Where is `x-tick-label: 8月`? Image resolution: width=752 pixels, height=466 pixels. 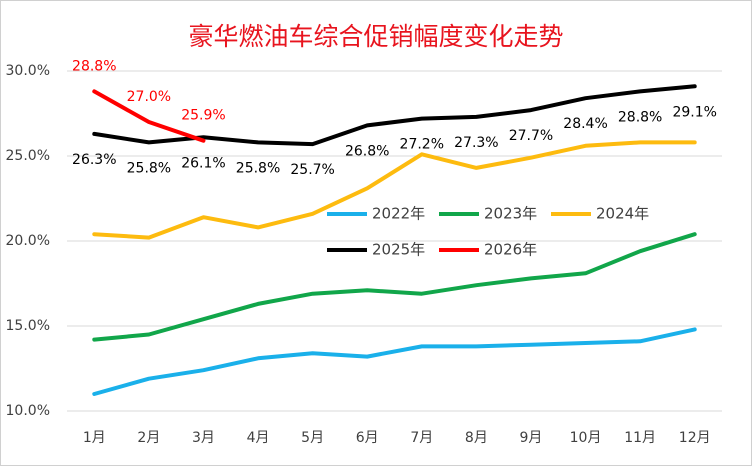
x-tick-label: 8月 is located at coordinates (476, 438).